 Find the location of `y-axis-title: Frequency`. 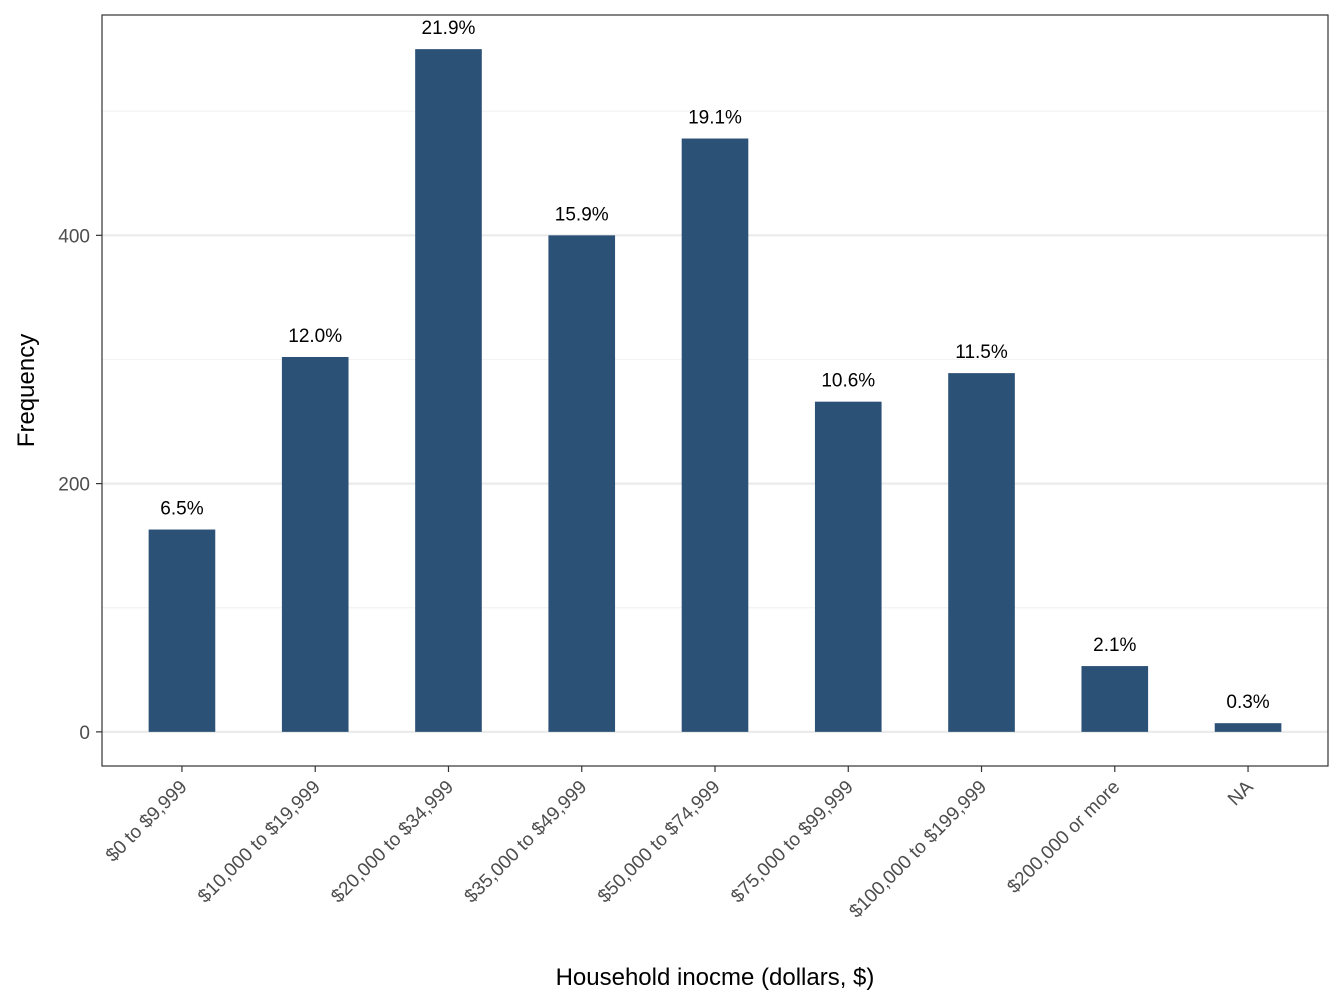

y-axis-title: Frequency is located at coordinates (26, 390).